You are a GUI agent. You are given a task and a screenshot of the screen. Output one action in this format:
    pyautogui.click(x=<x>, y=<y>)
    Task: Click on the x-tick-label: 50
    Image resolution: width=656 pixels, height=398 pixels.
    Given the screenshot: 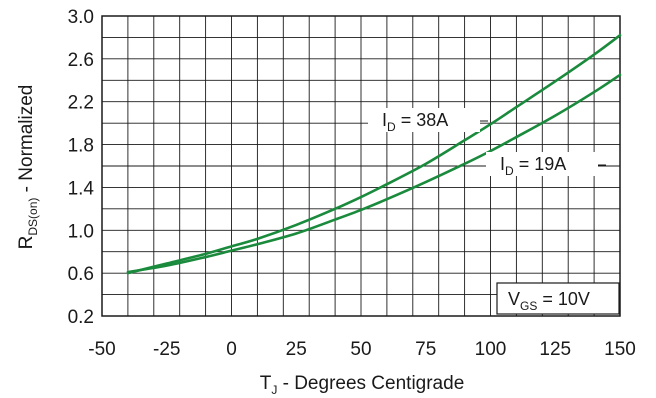 What is the action you would take?
    pyautogui.click(x=360, y=349)
    